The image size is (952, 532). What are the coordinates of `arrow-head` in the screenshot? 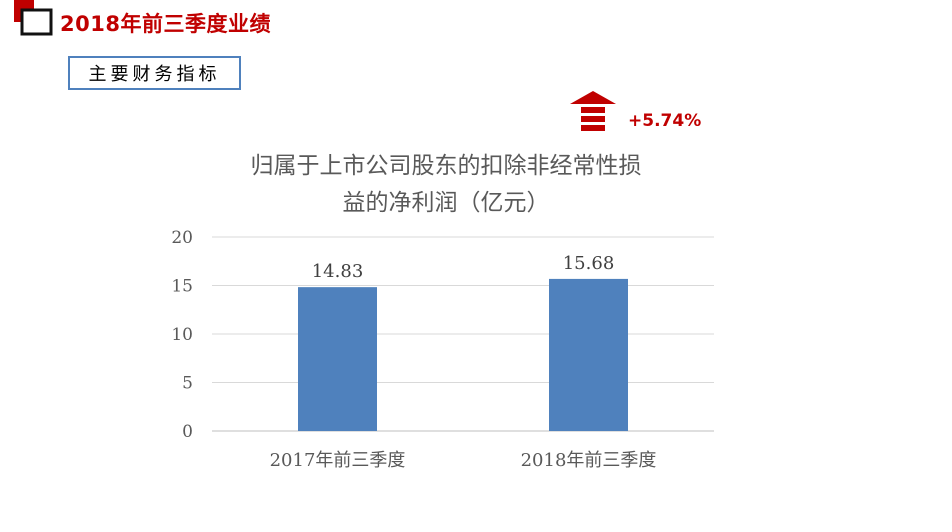 It's located at (593, 97).